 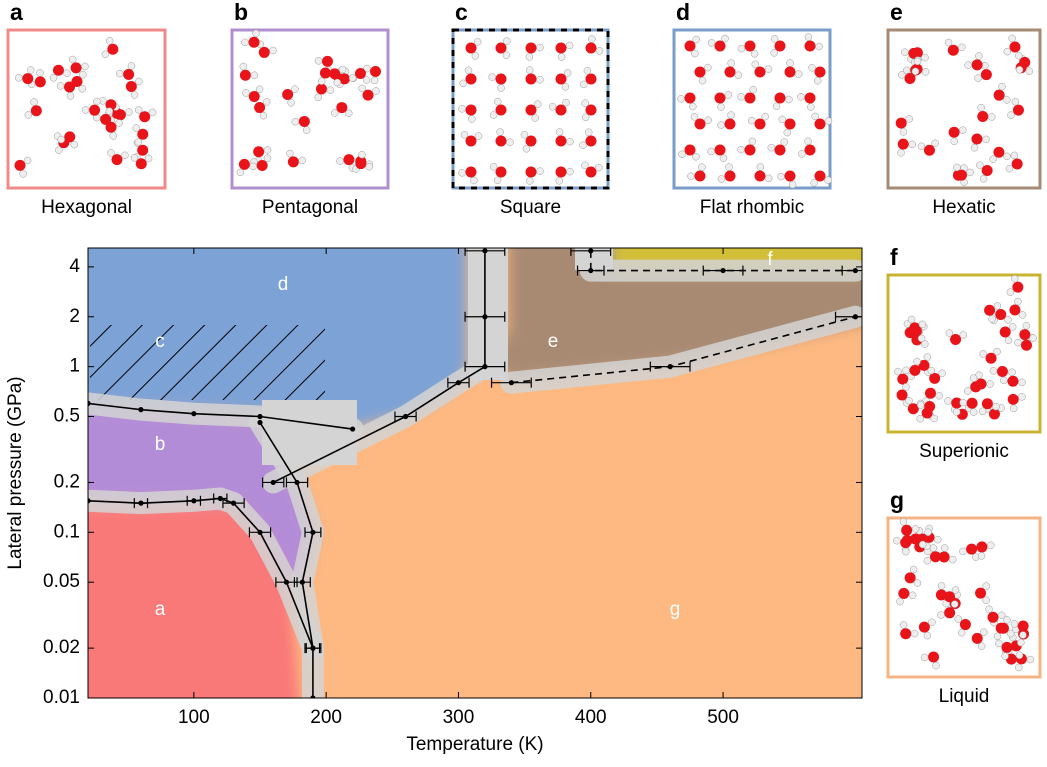 I want to click on y-tick-label: 0.02, so click(x=61, y=647).